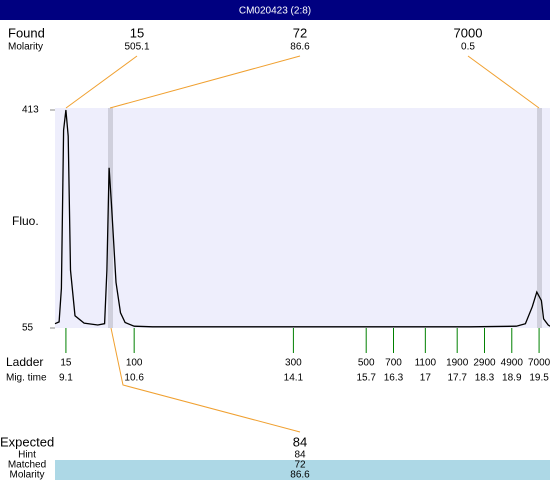 Image resolution: width=550 pixels, height=480 pixels. Describe the element at coordinates (300, 32) in the screenshot. I see `found-size: 72` at that location.